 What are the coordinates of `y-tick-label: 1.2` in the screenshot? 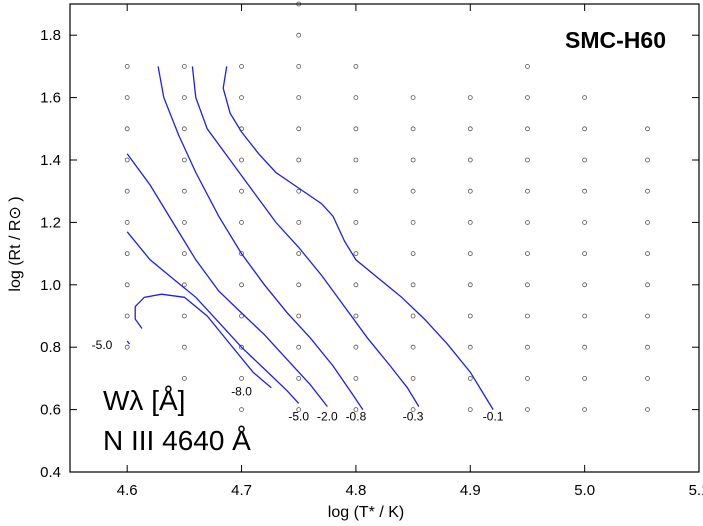 It's located at (50, 222).